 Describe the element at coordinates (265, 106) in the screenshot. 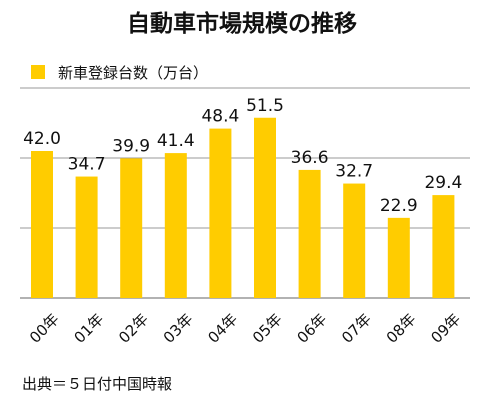

I see `value-label: 51.5` at that location.